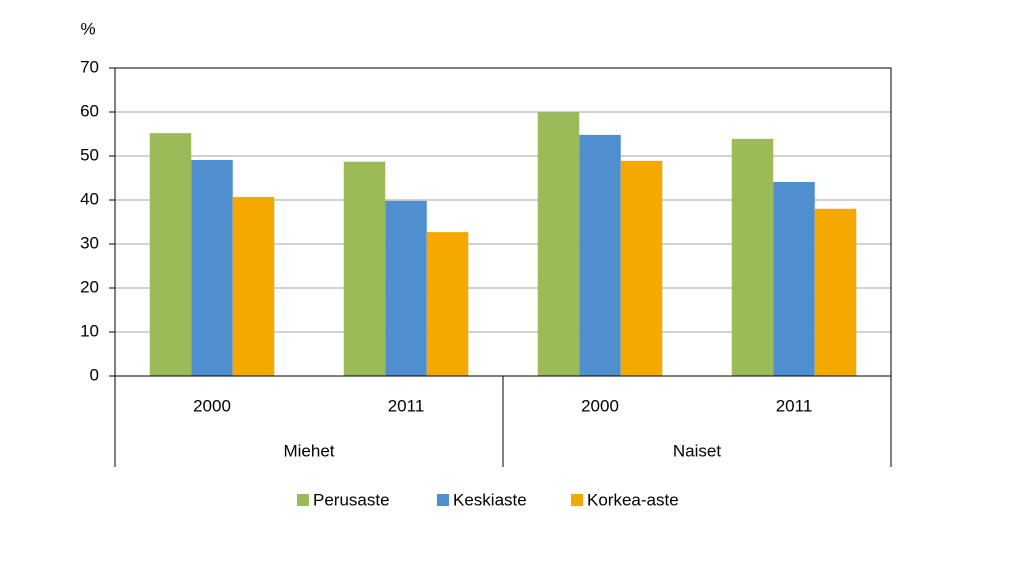 The height and width of the screenshot is (564, 1024). I want to click on y-tick-label: 0, so click(94, 374).